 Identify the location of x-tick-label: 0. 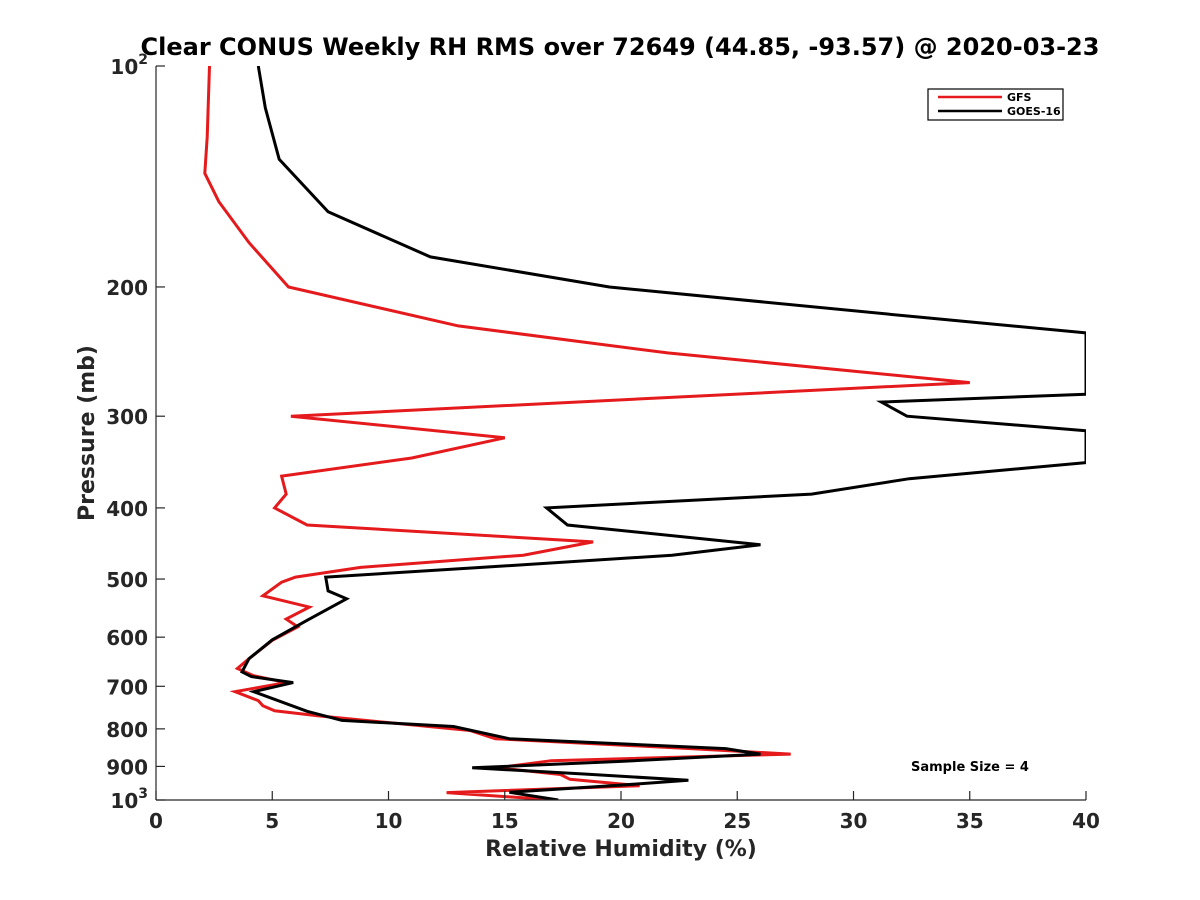
(156, 821).